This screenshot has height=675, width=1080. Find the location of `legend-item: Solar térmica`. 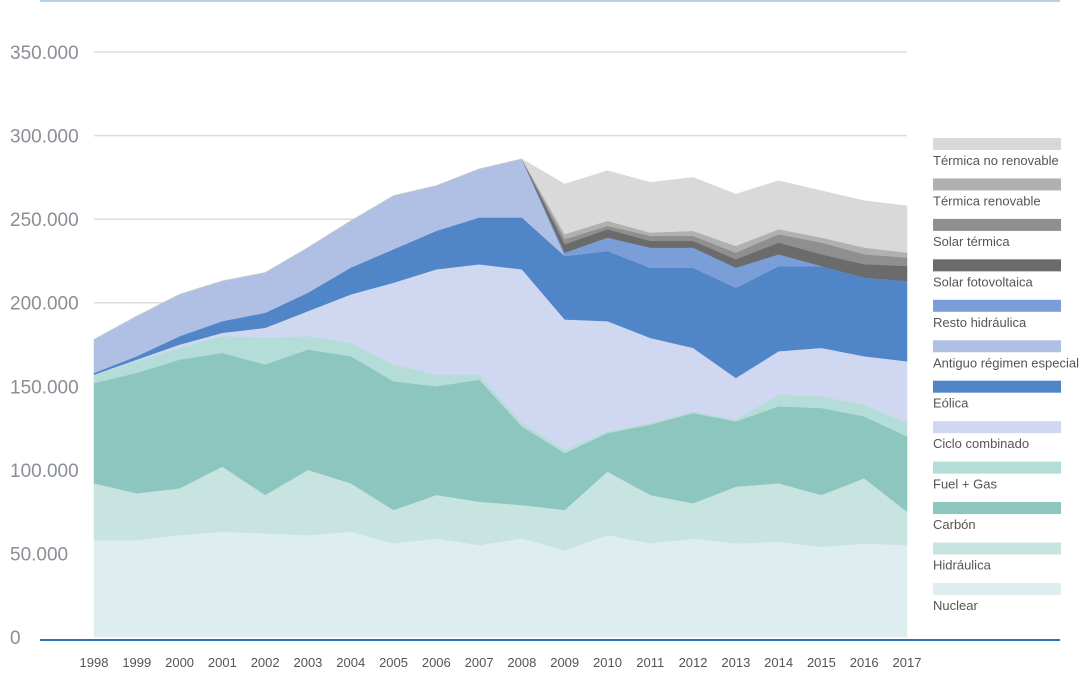

legend-item: Solar térmica is located at coordinates (997, 233).